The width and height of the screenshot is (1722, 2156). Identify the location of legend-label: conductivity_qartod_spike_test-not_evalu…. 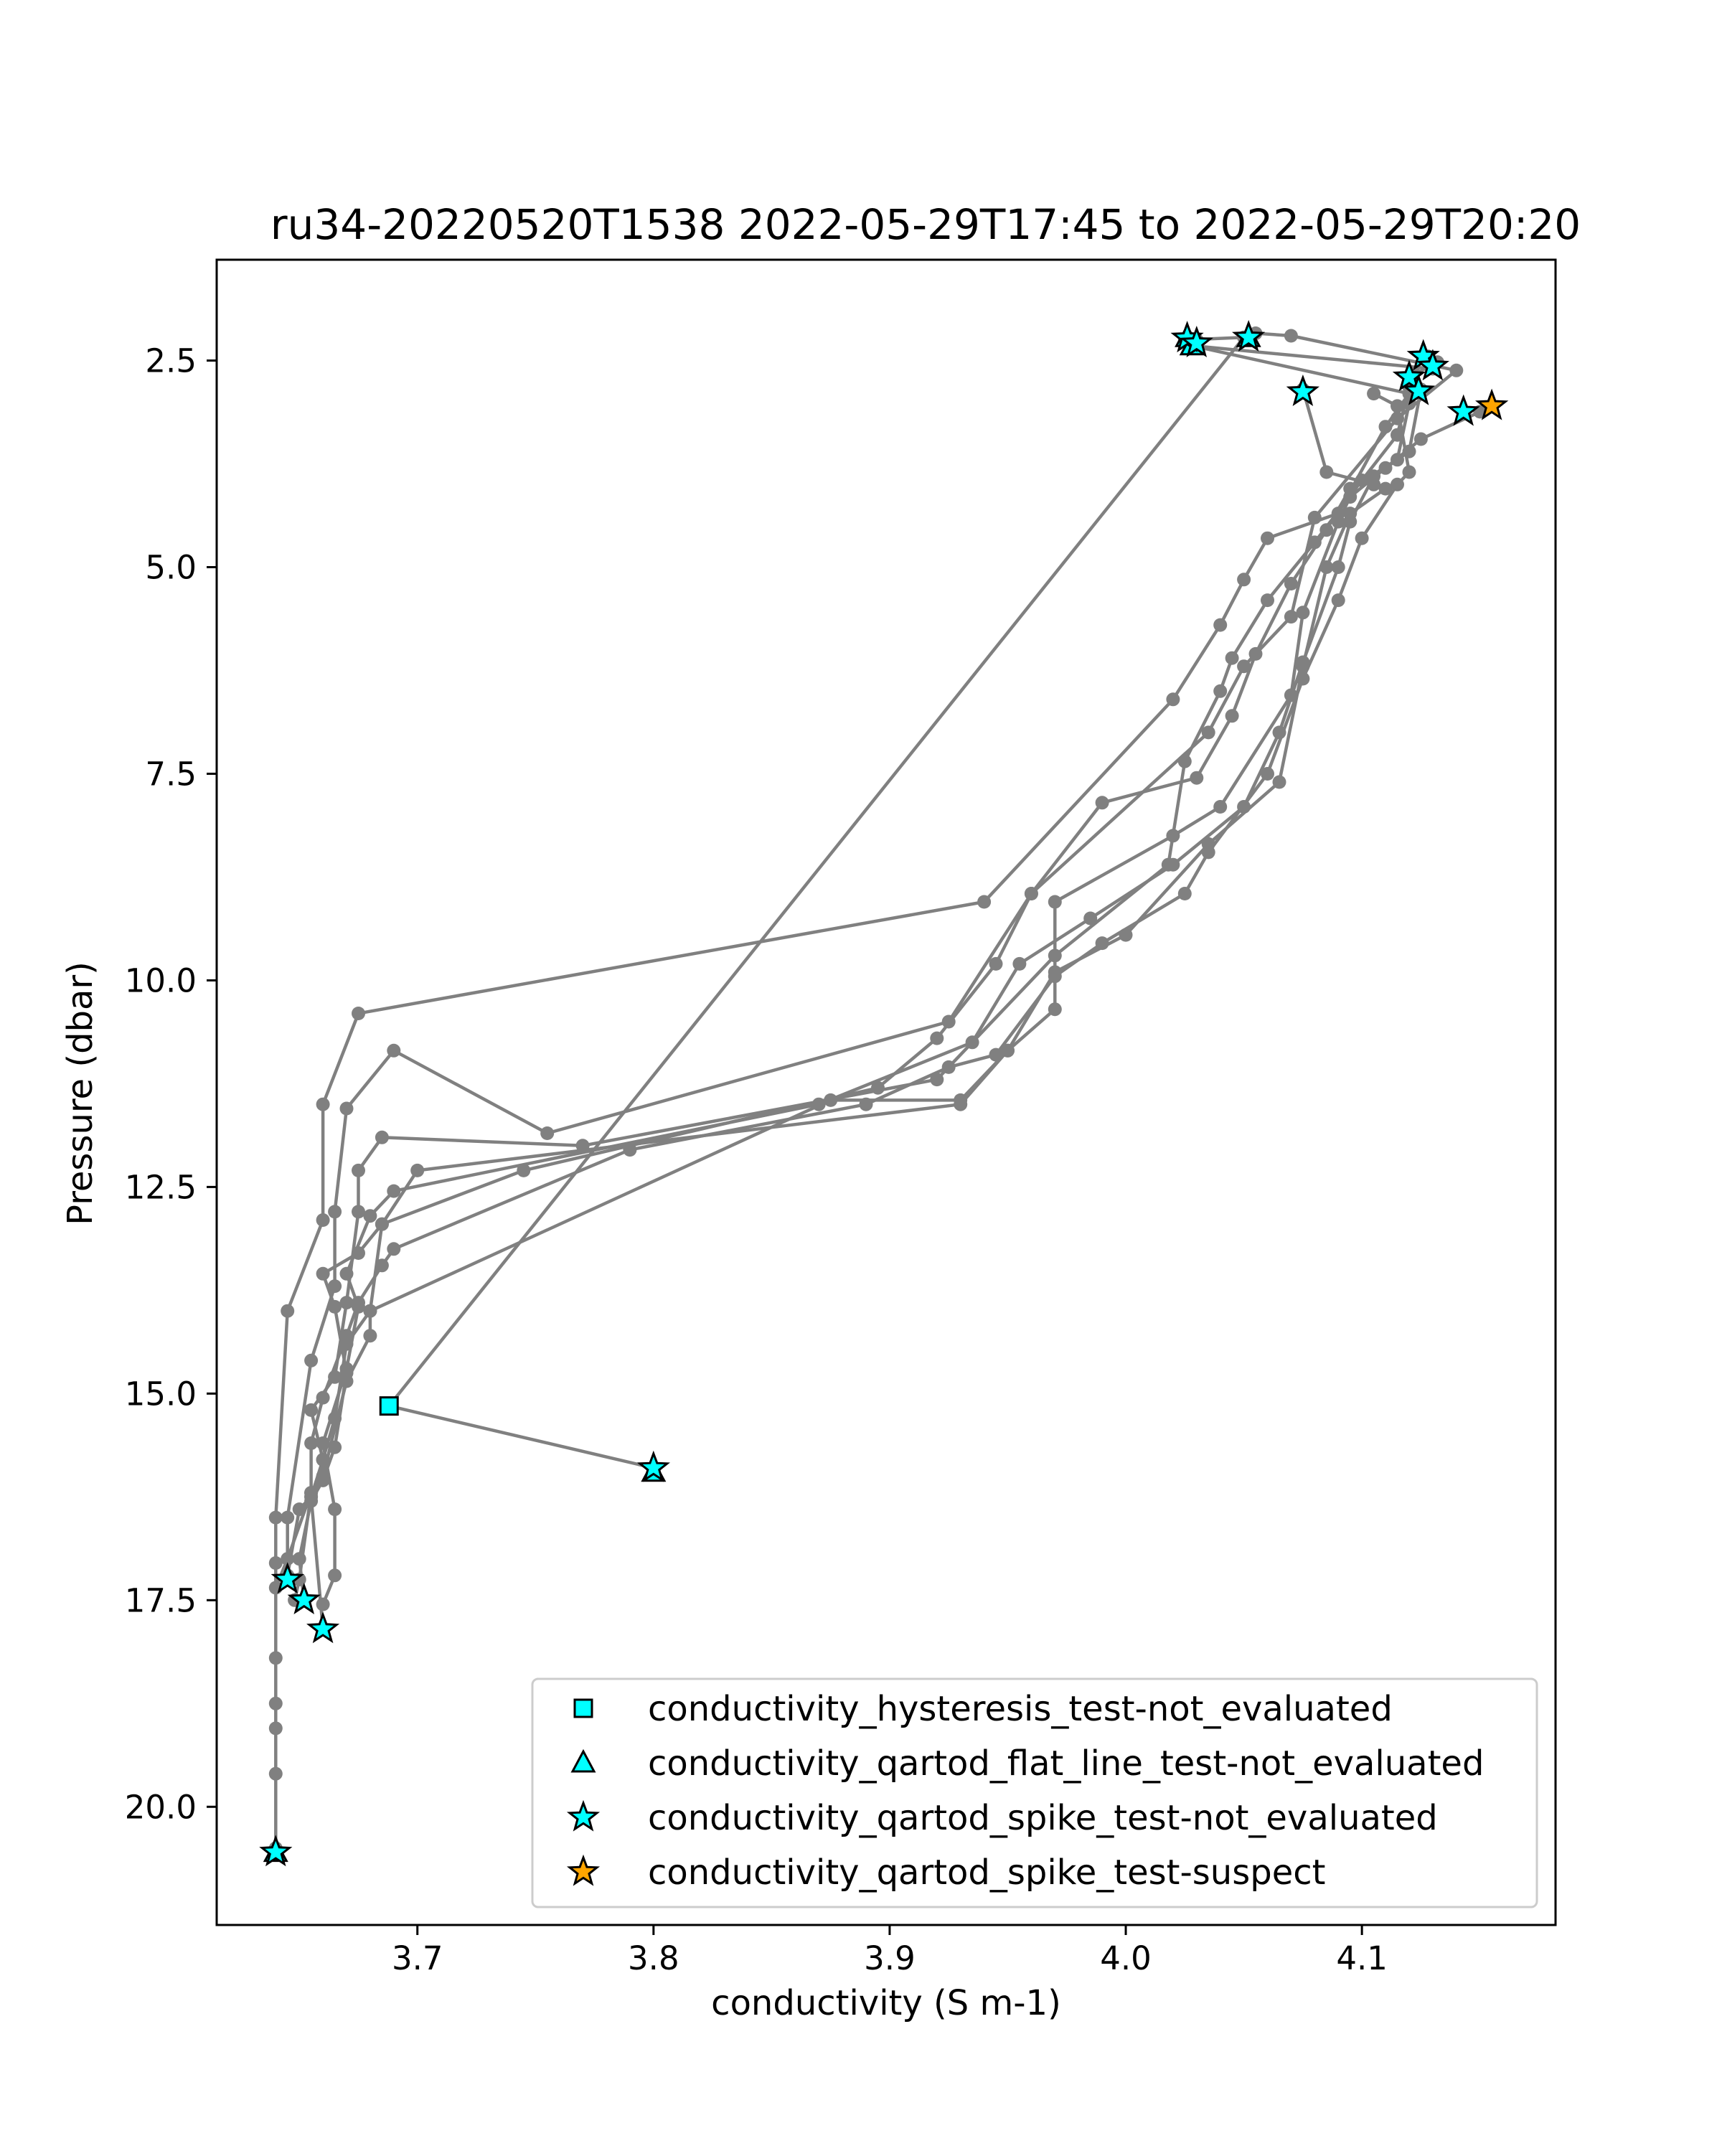
(1043, 1818).